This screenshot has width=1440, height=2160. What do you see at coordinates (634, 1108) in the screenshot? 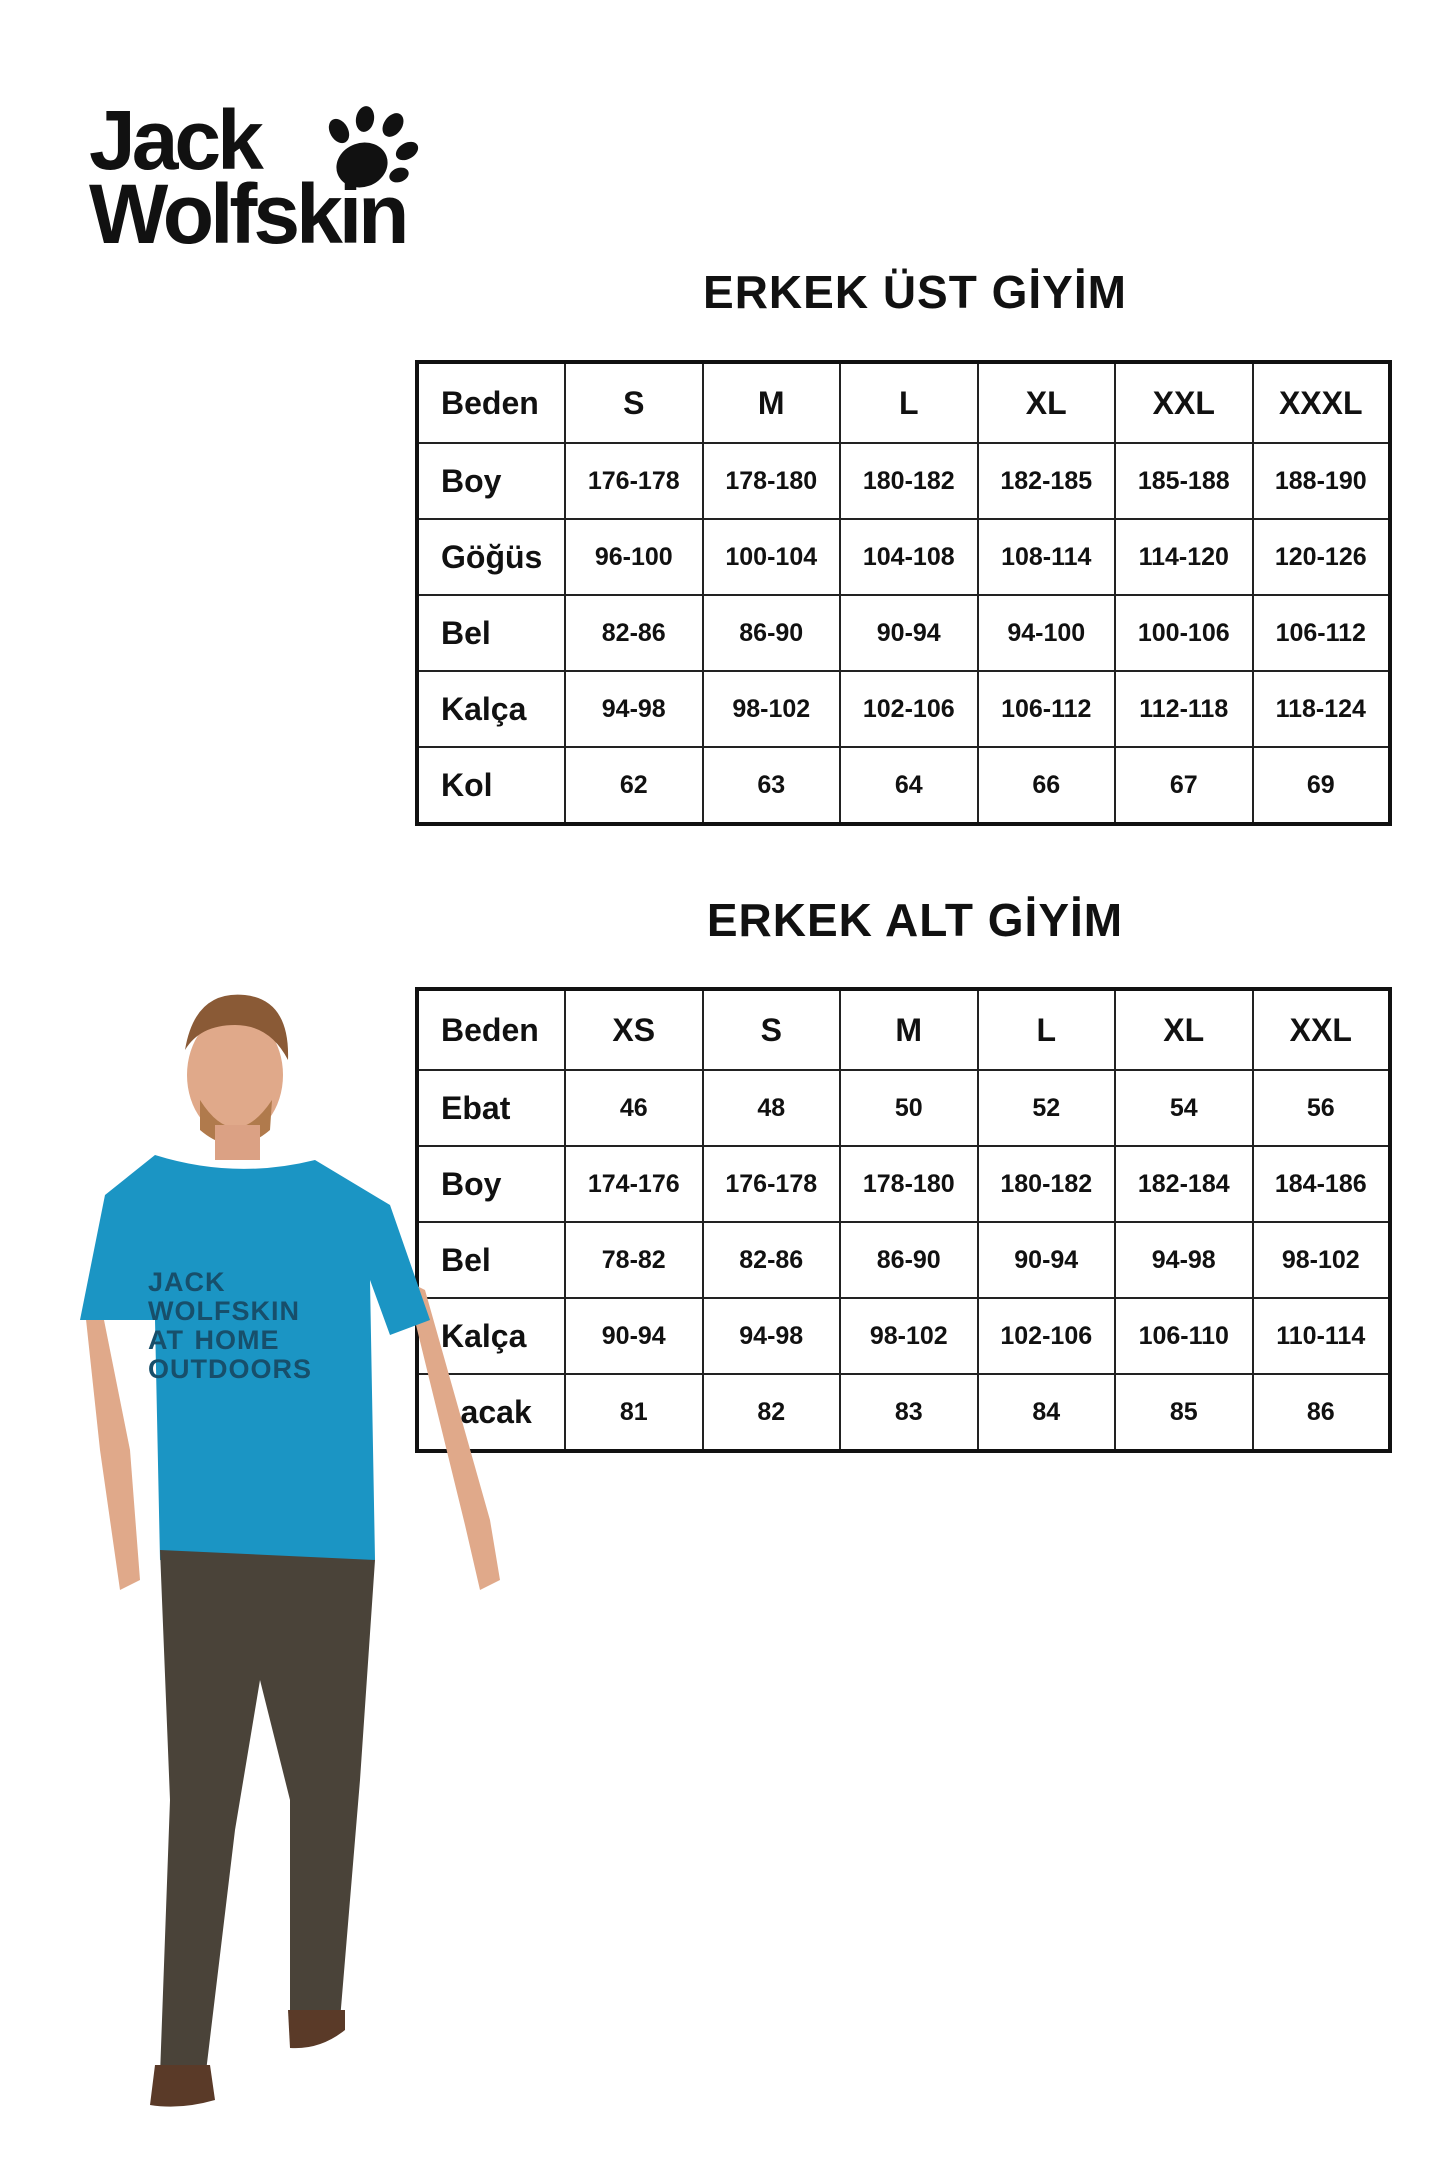
I see `measurement-cell: 46` at bounding box center [634, 1108].